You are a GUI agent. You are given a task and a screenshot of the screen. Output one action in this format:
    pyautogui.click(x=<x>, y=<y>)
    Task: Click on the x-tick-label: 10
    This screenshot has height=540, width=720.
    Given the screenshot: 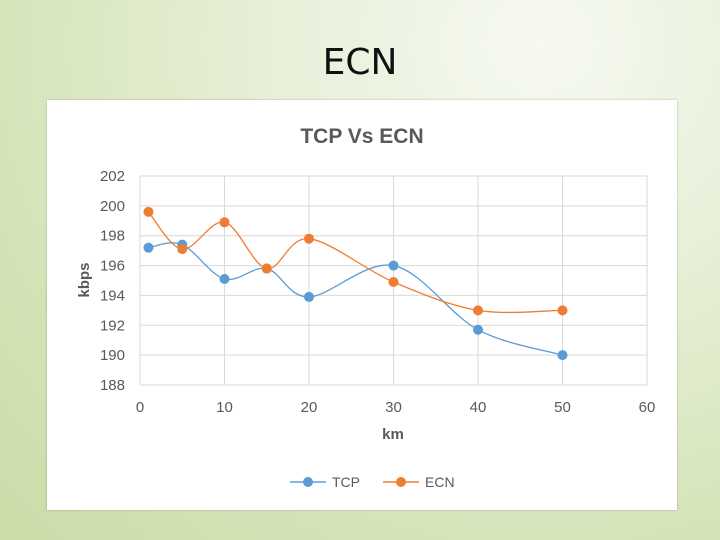 What is the action you would take?
    pyautogui.click(x=224, y=407)
    